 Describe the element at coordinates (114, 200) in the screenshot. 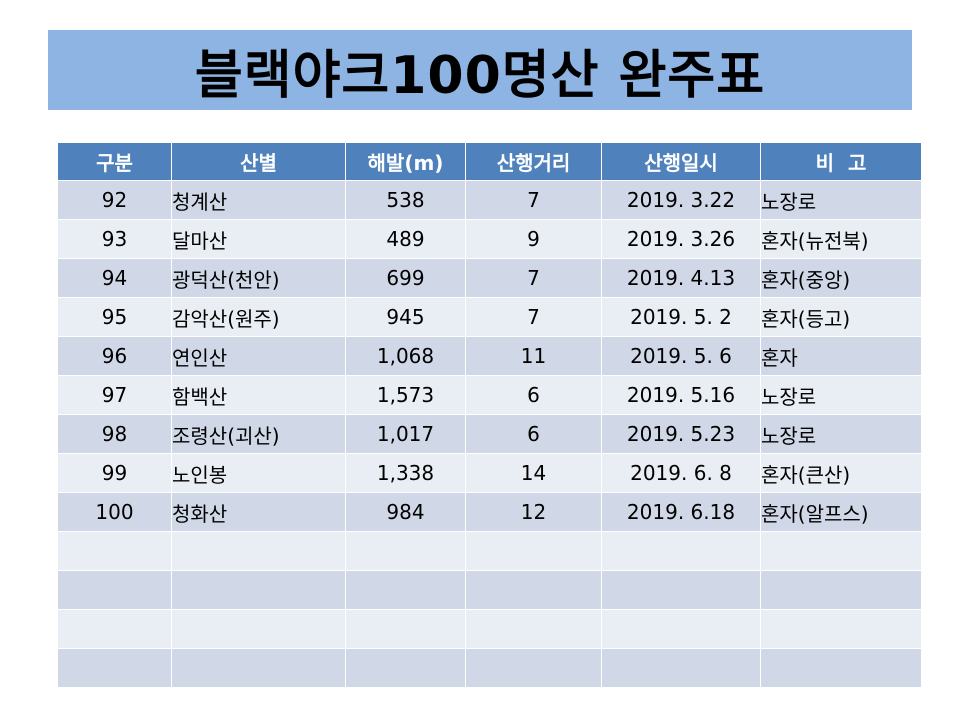

I see `cell-category: 92` at that location.